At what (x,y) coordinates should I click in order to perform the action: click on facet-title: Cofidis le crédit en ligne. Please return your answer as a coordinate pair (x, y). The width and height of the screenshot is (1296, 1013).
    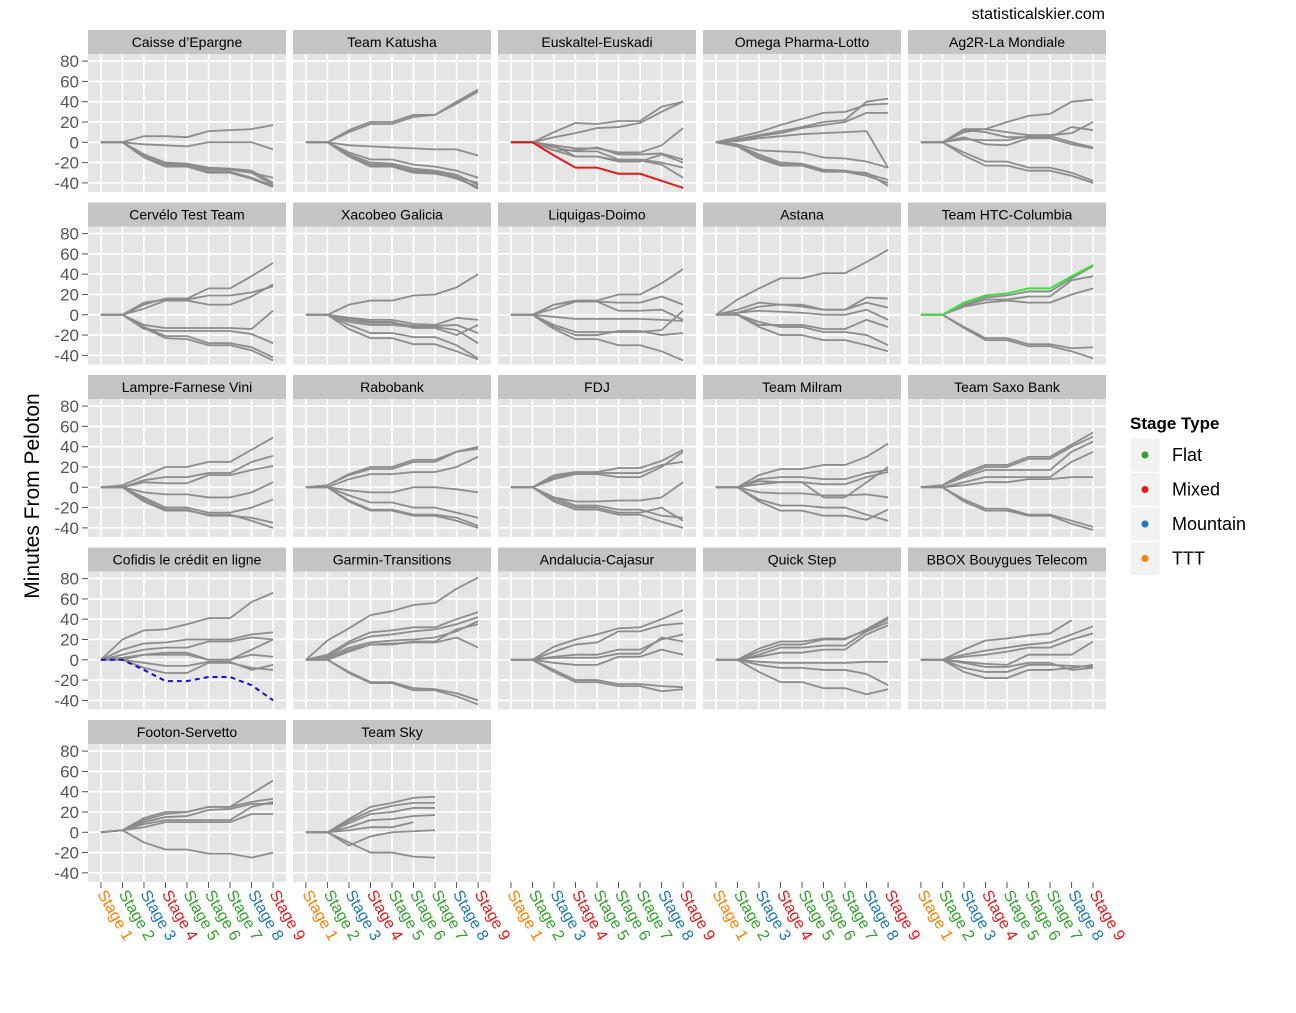
    Looking at the image, I should click on (187, 560).